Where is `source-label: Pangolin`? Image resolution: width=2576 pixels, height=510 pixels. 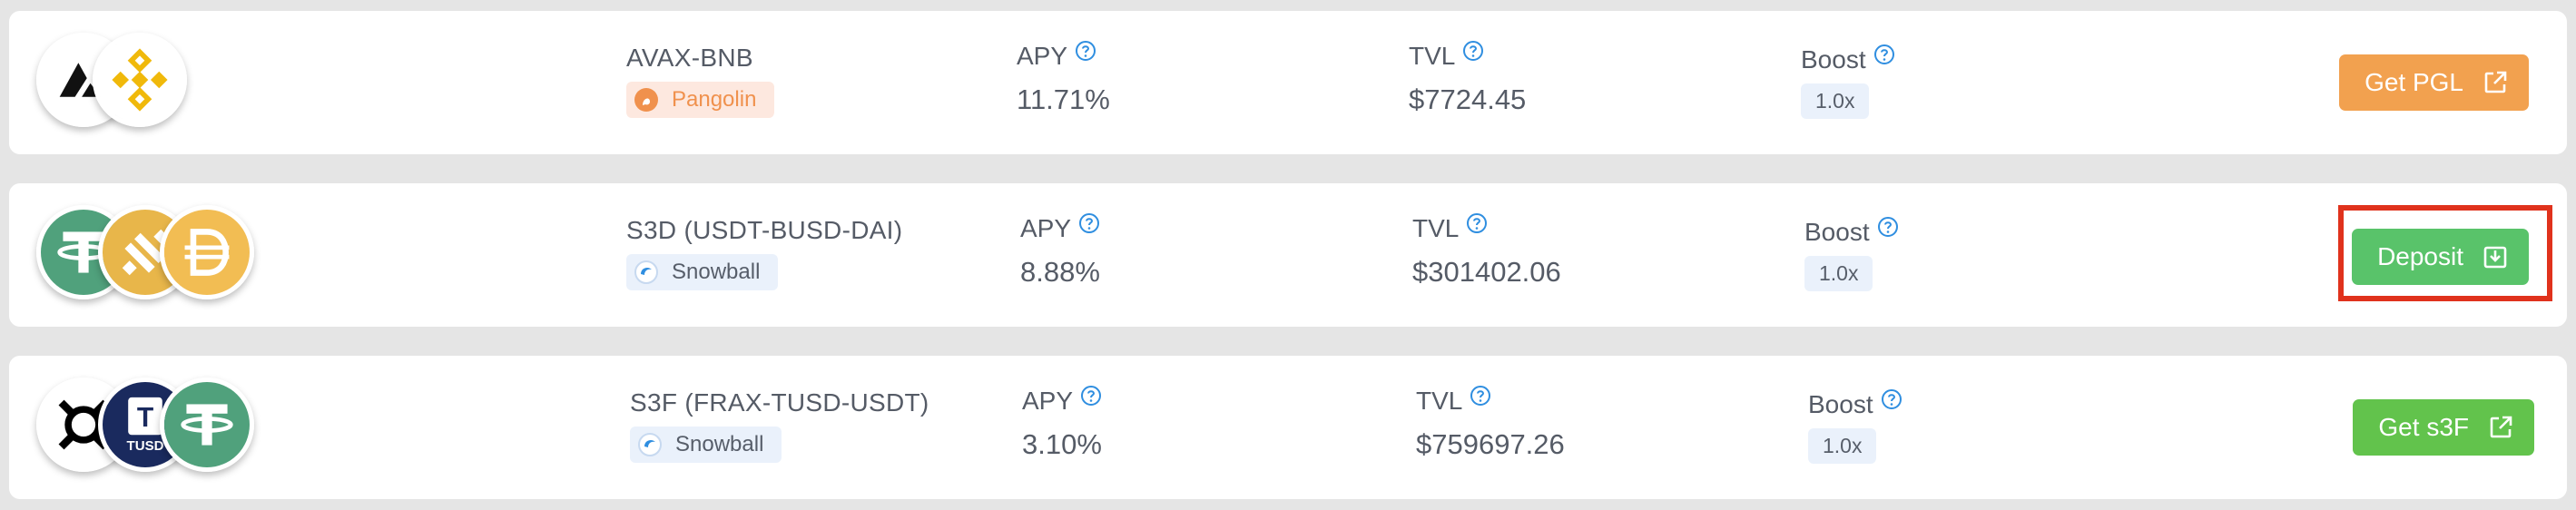 source-label: Pangolin is located at coordinates (714, 99).